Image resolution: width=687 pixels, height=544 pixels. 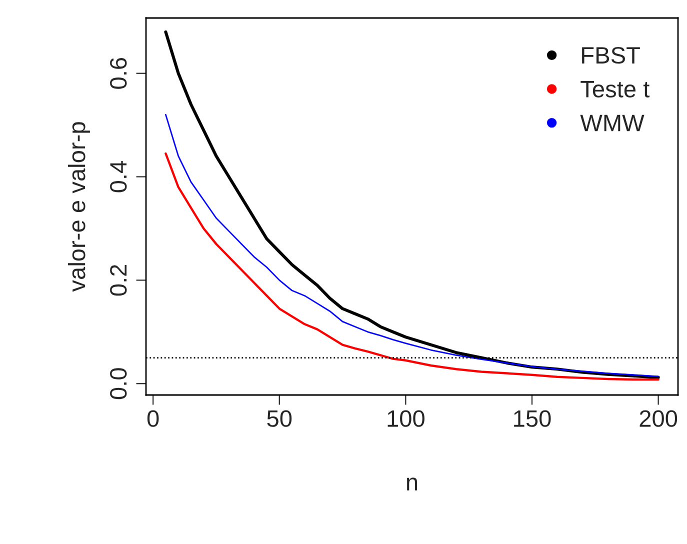 What do you see at coordinates (153, 418) in the screenshot?
I see `x-tick-label: 0` at bounding box center [153, 418].